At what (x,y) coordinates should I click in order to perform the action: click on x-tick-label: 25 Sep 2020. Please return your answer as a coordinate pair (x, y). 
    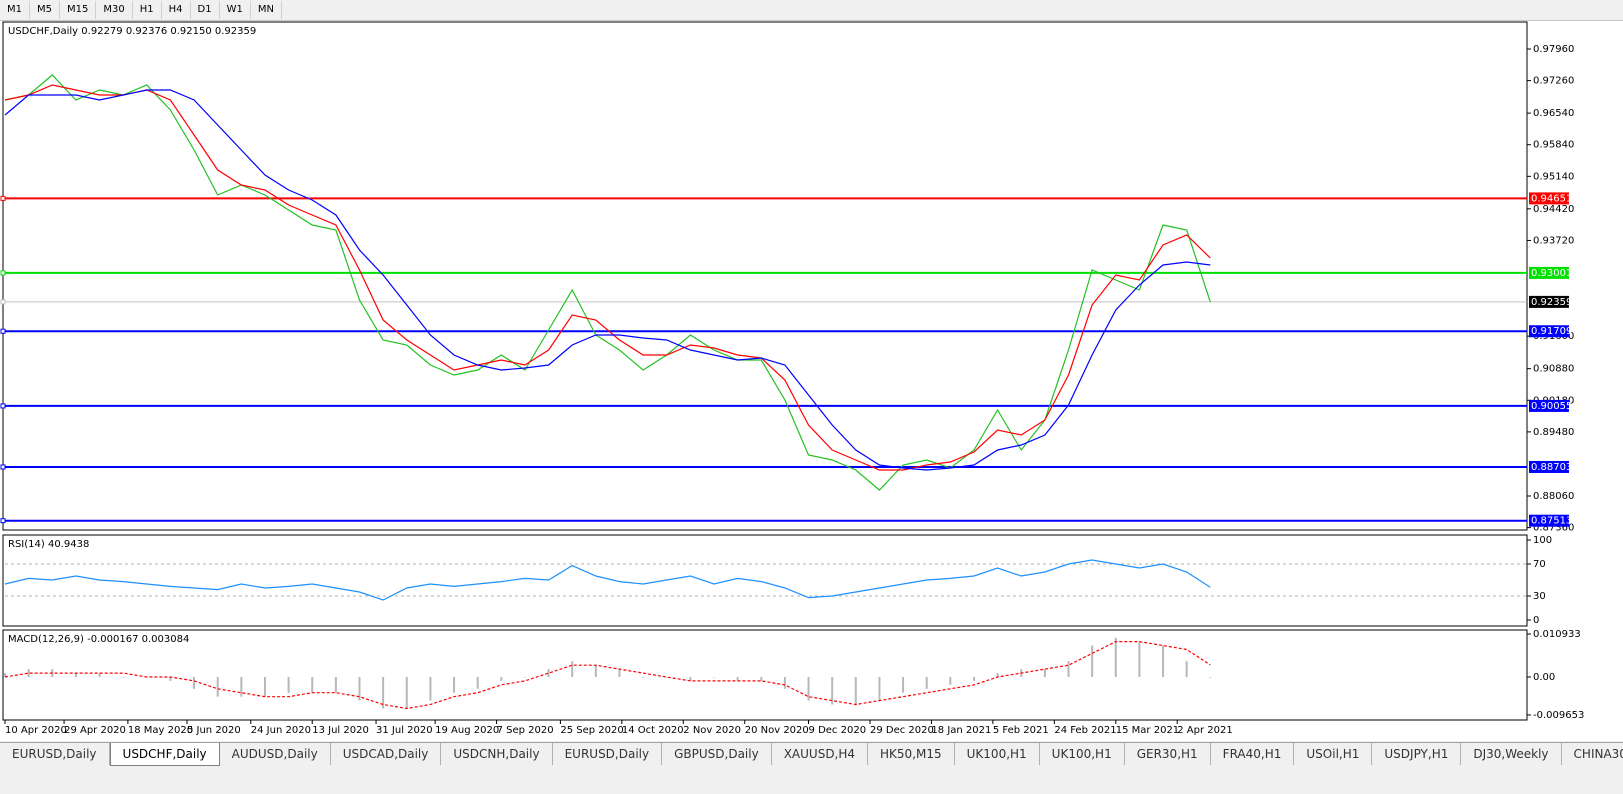
    Looking at the image, I should click on (591, 730).